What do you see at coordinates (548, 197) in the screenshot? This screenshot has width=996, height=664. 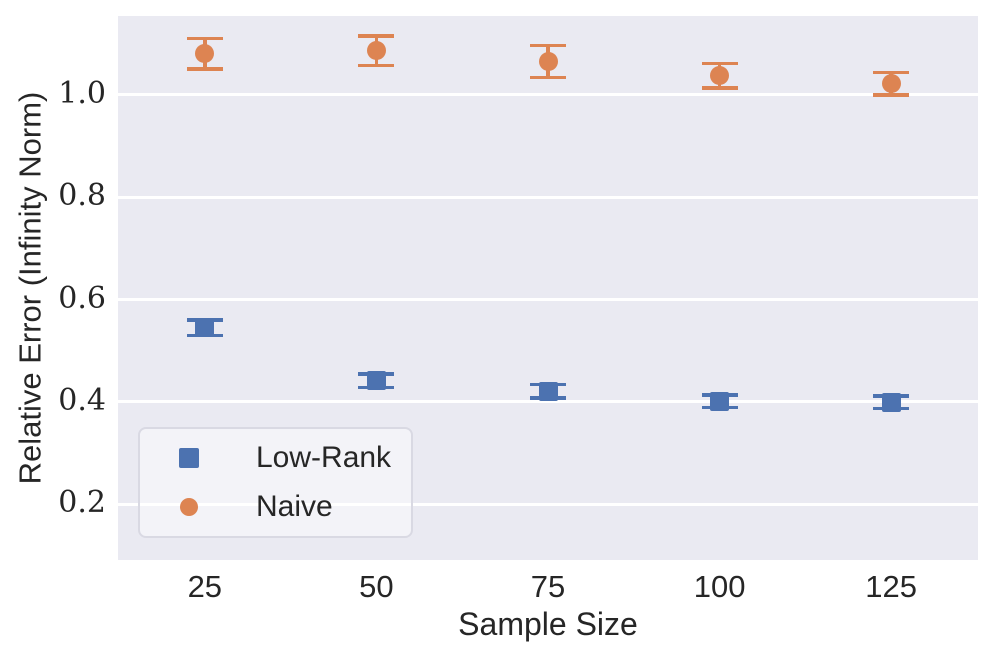 I see `gridline-y-0.8` at bounding box center [548, 197].